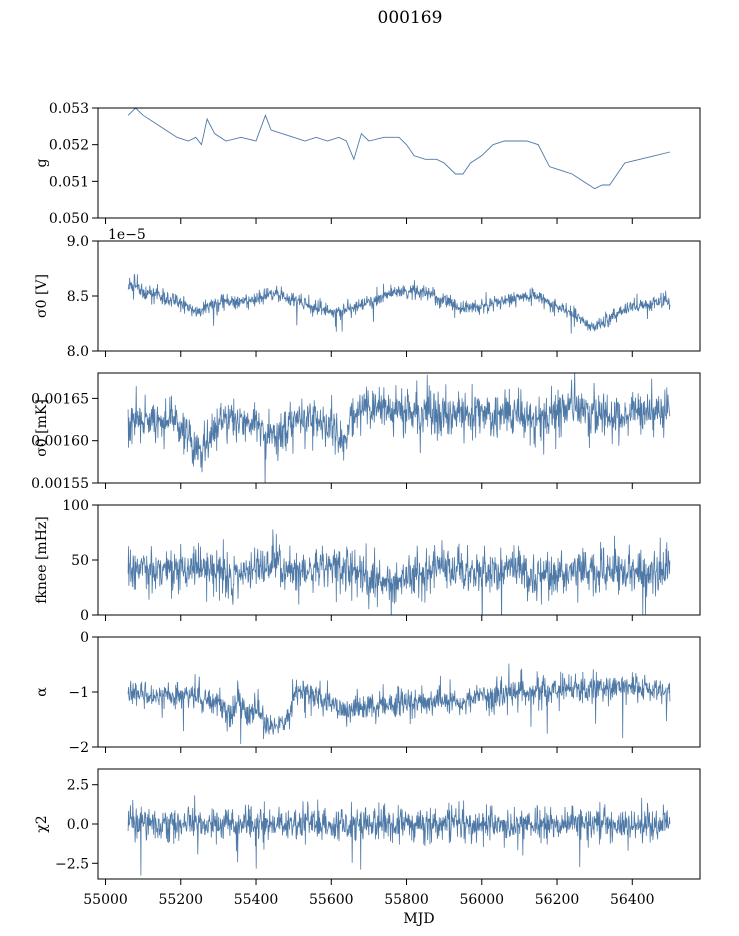 The width and height of the screenshot is (739, 936). Describe the element at coordinates (42, 560) in the screenshot. I see `y-axis-label: fknee [mHz]` at that location.